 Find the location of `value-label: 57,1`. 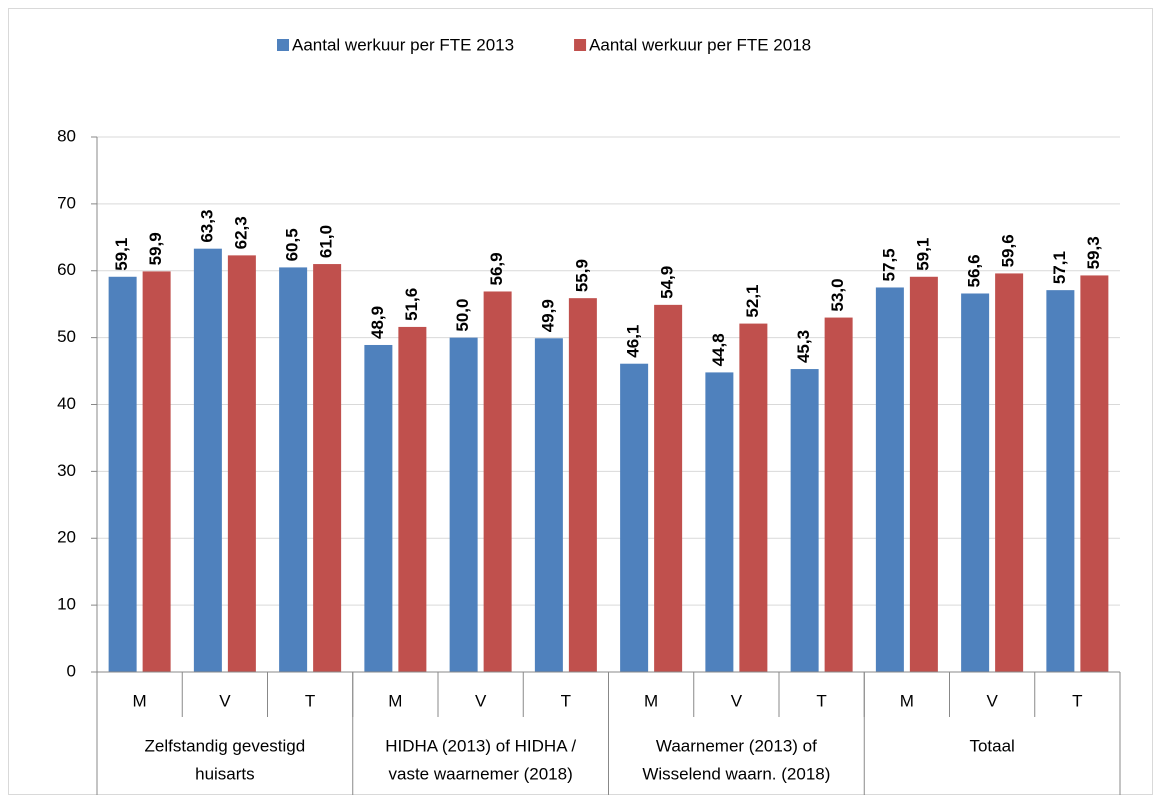

value-label: 57,1 is located at coordinates (1059, 267).